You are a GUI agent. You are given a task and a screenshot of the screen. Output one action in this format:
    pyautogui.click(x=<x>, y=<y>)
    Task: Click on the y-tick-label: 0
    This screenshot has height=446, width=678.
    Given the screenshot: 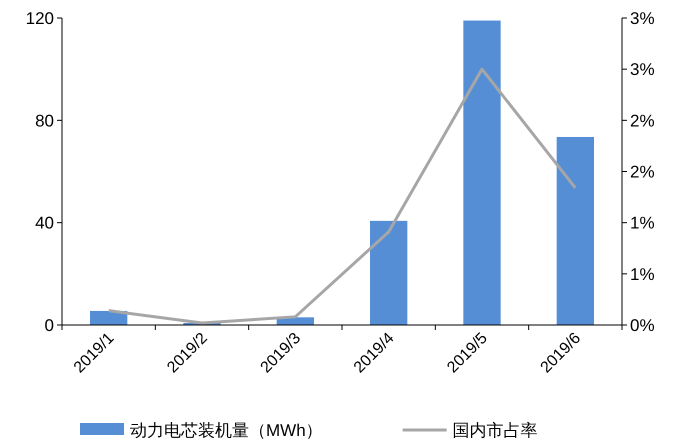 What is the action you would take?
    pyautogui.click(x=49, y=325)
    